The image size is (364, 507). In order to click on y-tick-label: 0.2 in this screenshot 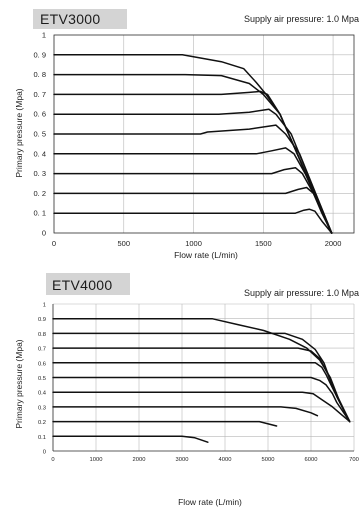, I will do `click(42, 423)`.